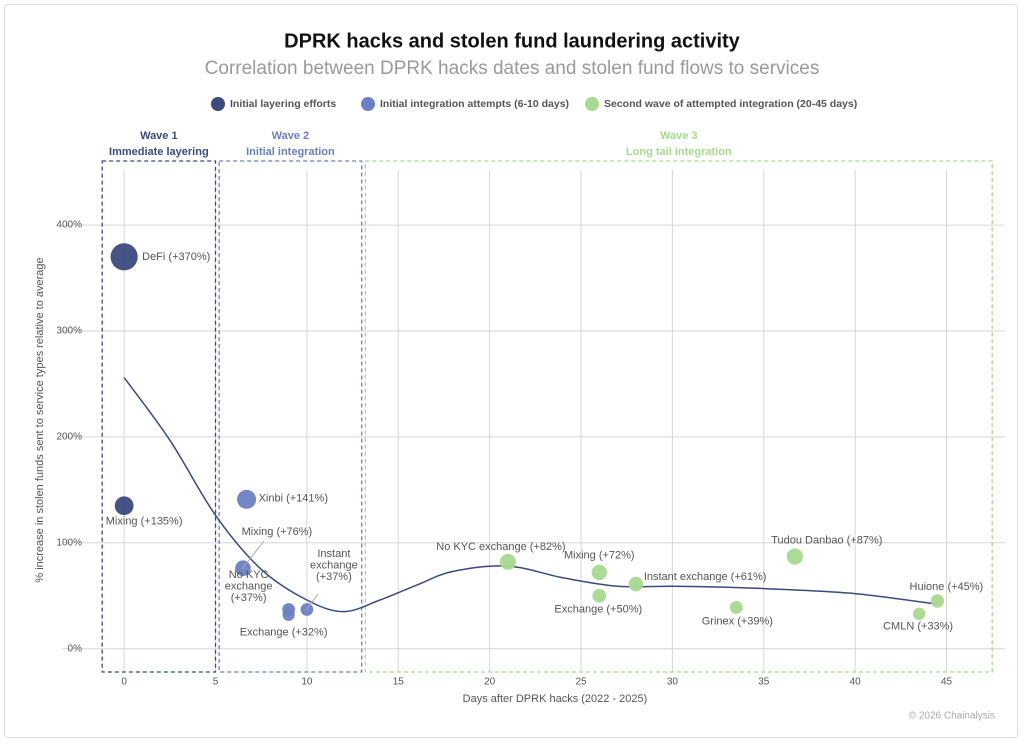  I want to click on legend-label: Initial integration attempts (6-10 days), so click(474, 104).